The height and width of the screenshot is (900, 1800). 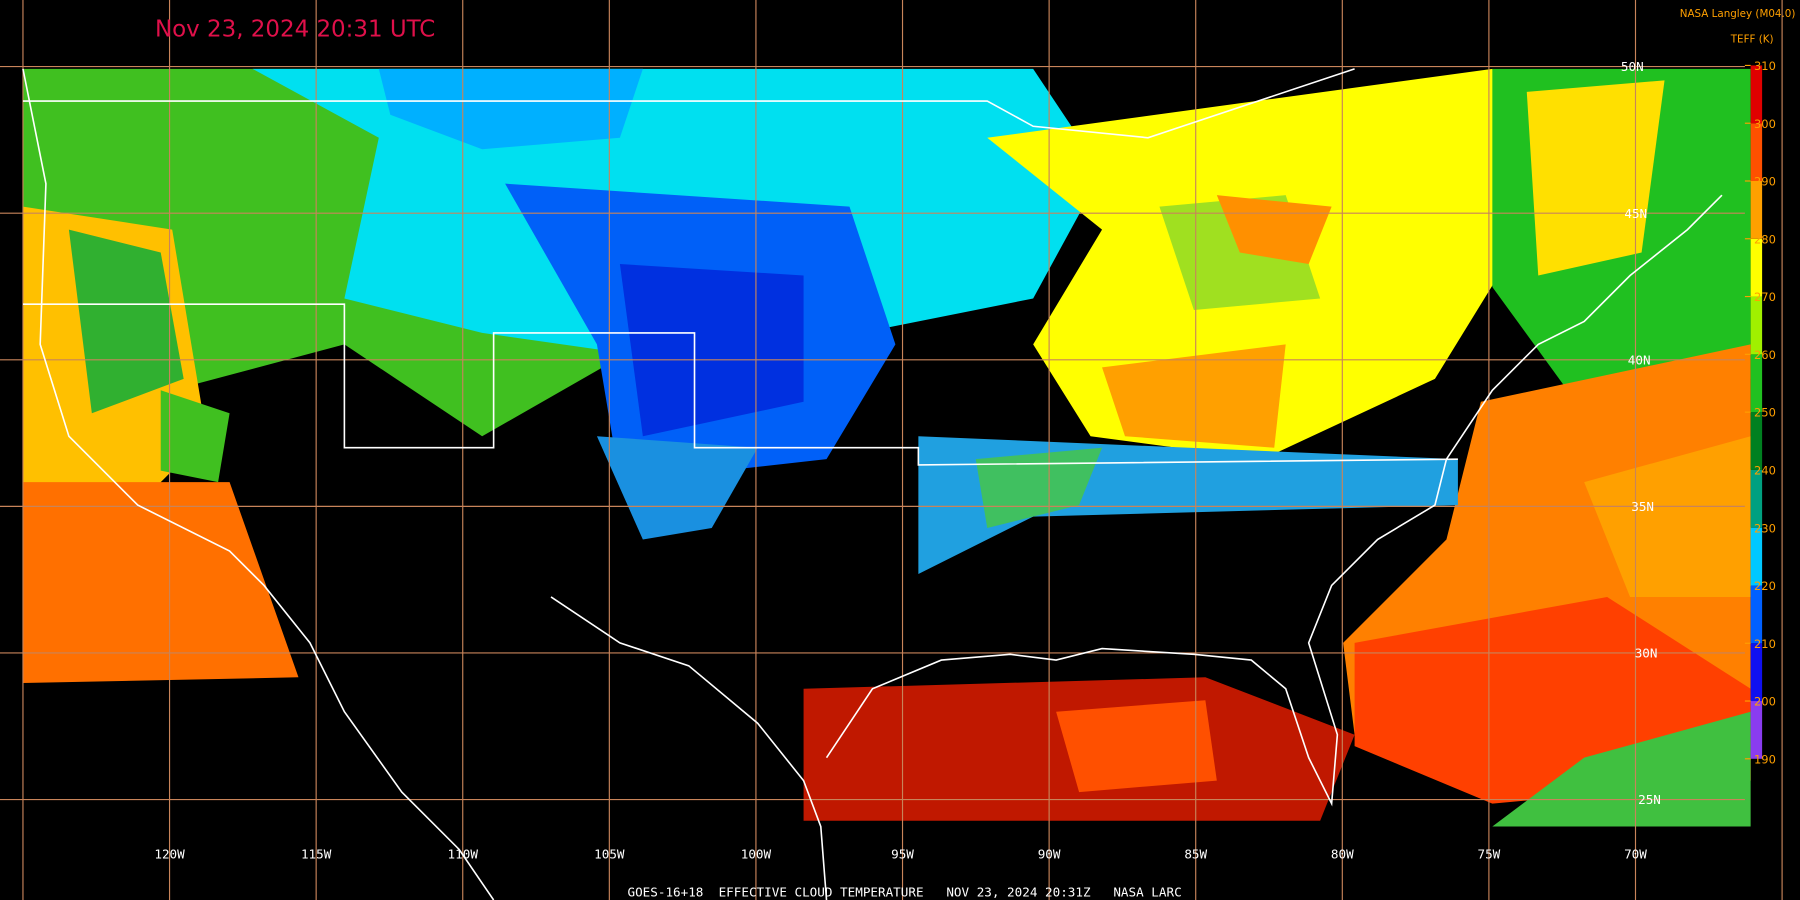 What do you see at coordinates (1639, 359) in the screenshot?
I see `latitude-label: 40N` at bounding box center [1639, 359].